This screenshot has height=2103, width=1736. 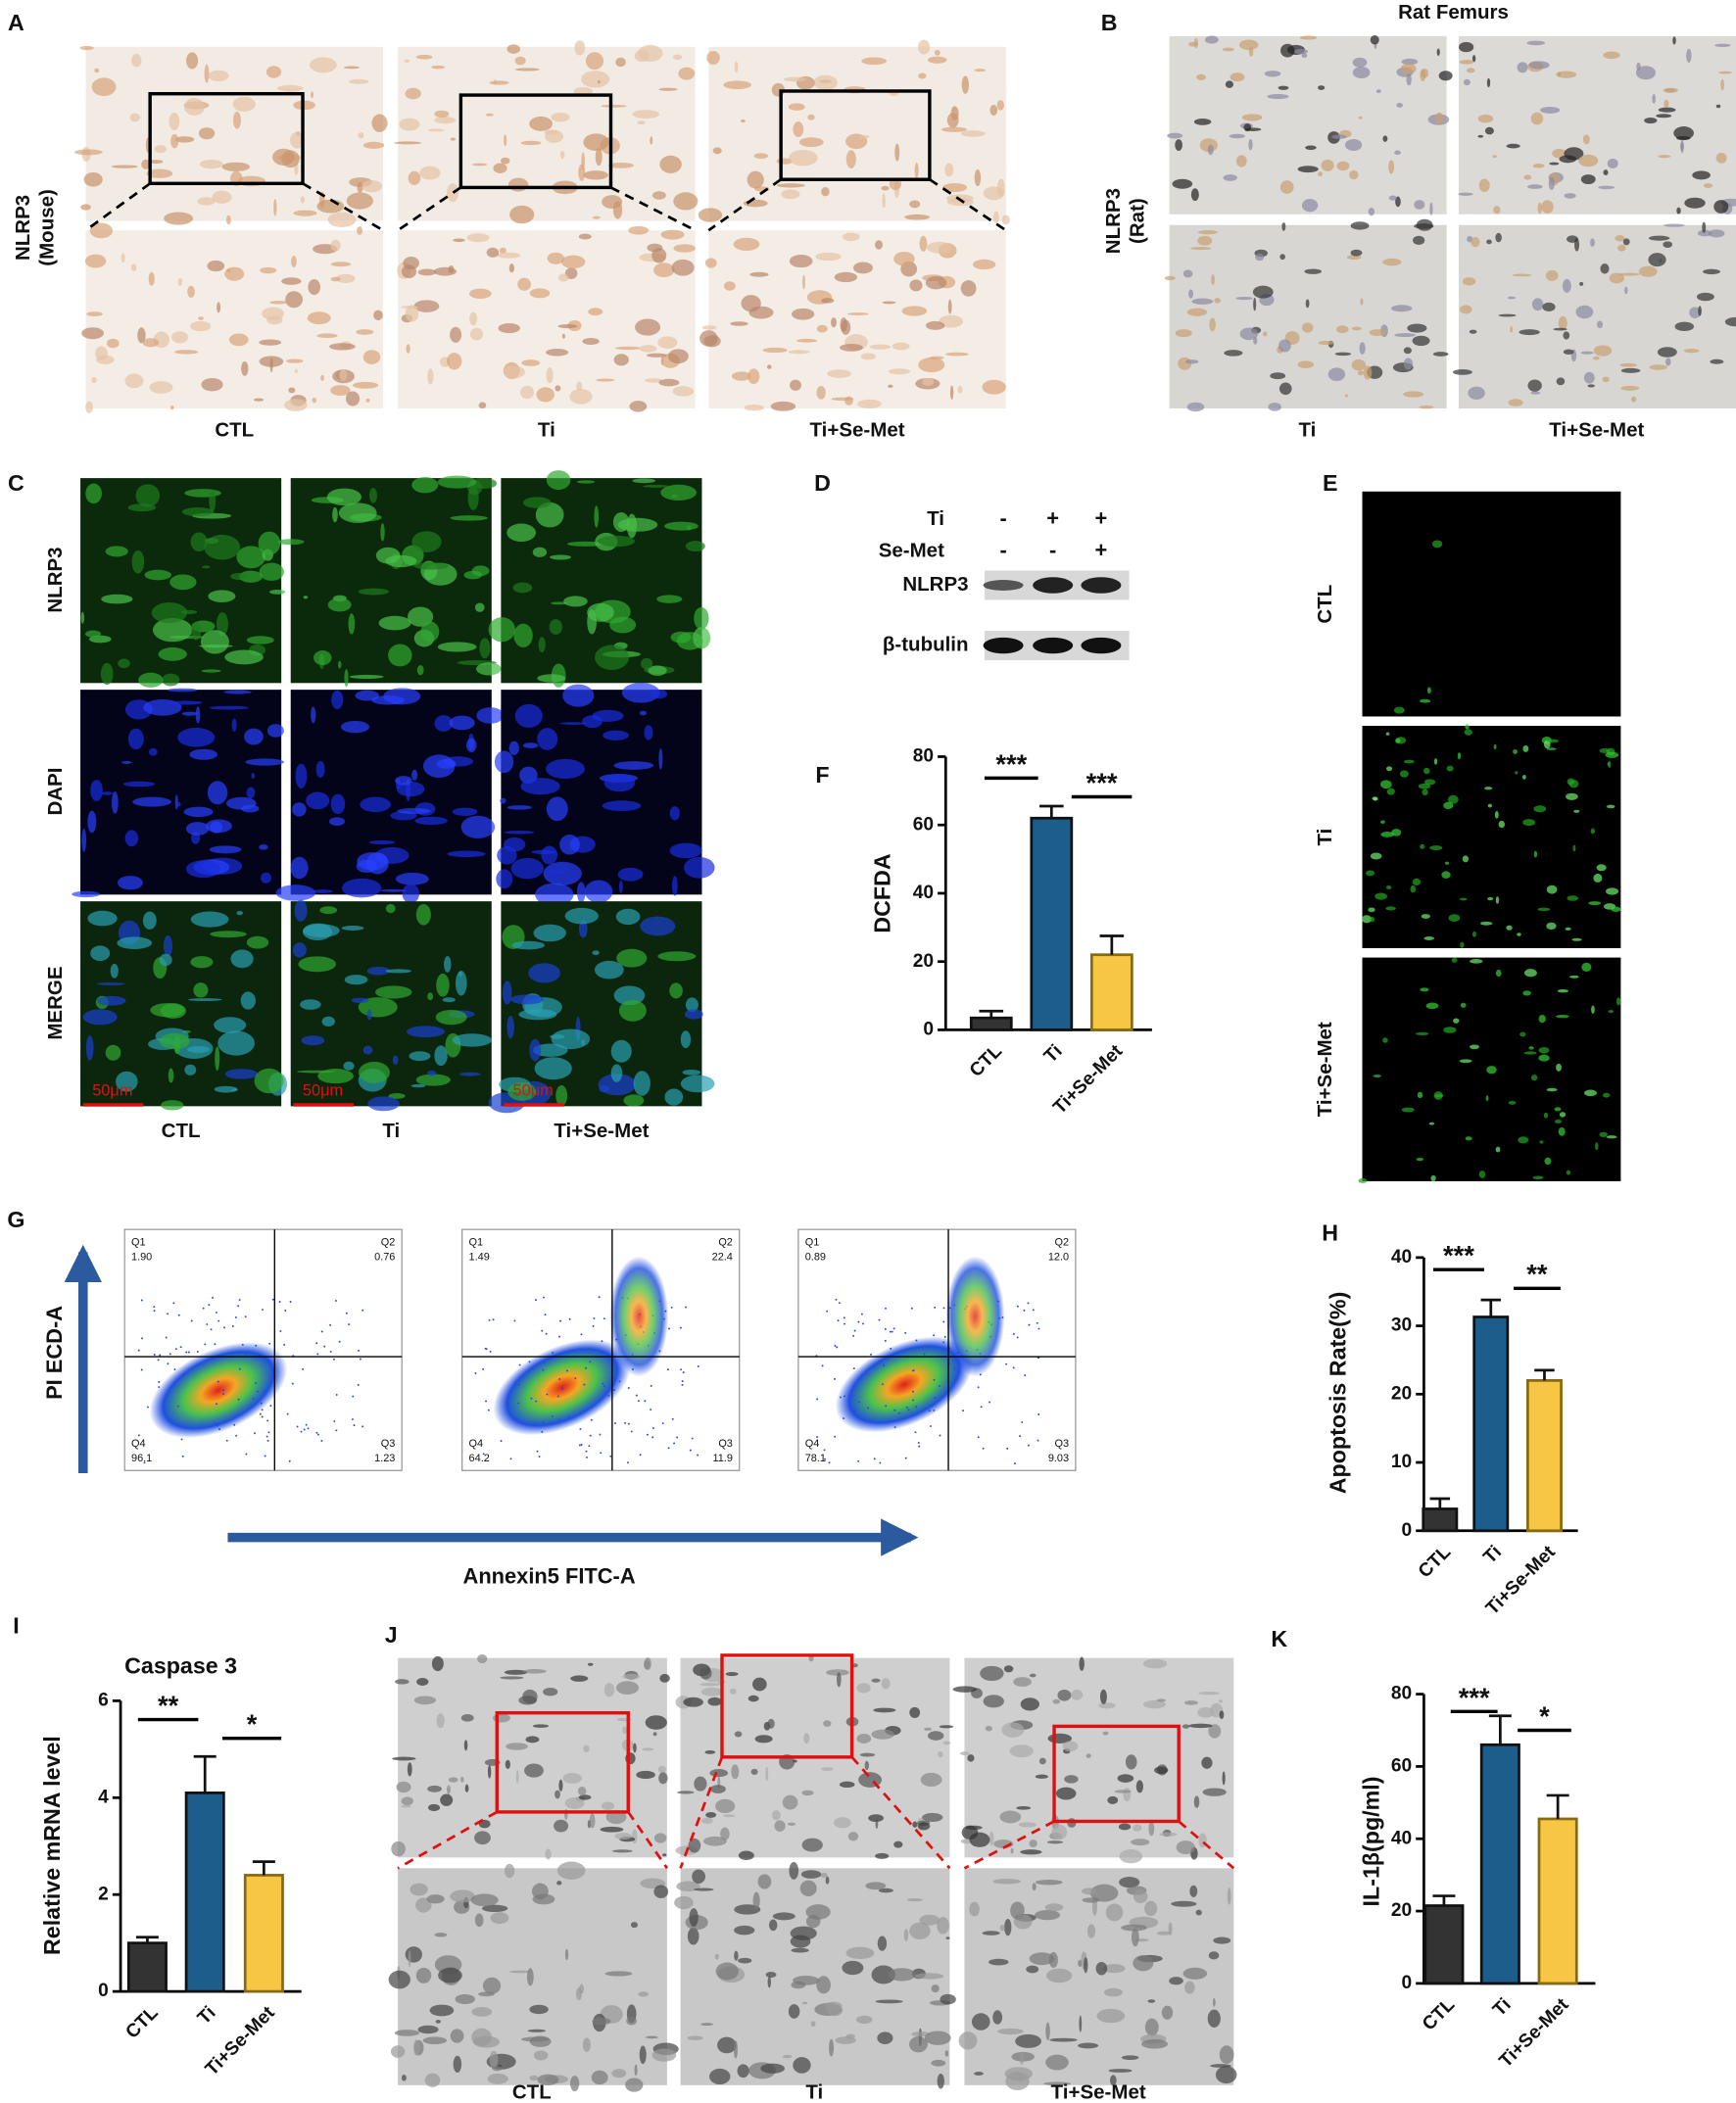 What do you see at coordinates (103, 1991) in the screenshot?
I see `y-tick-label: 0` at bounding box center [103, 1991].